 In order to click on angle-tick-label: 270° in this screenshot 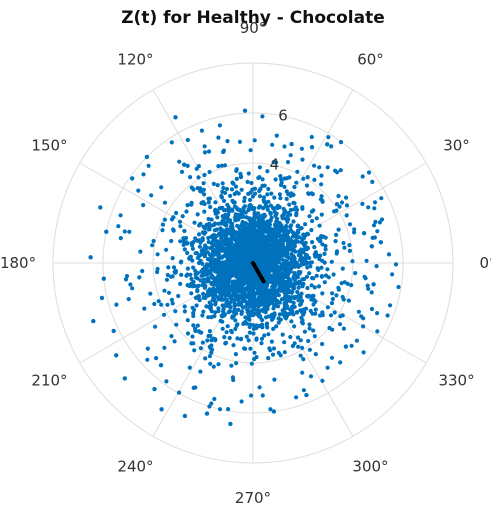, I will do `click(253, 497)`.